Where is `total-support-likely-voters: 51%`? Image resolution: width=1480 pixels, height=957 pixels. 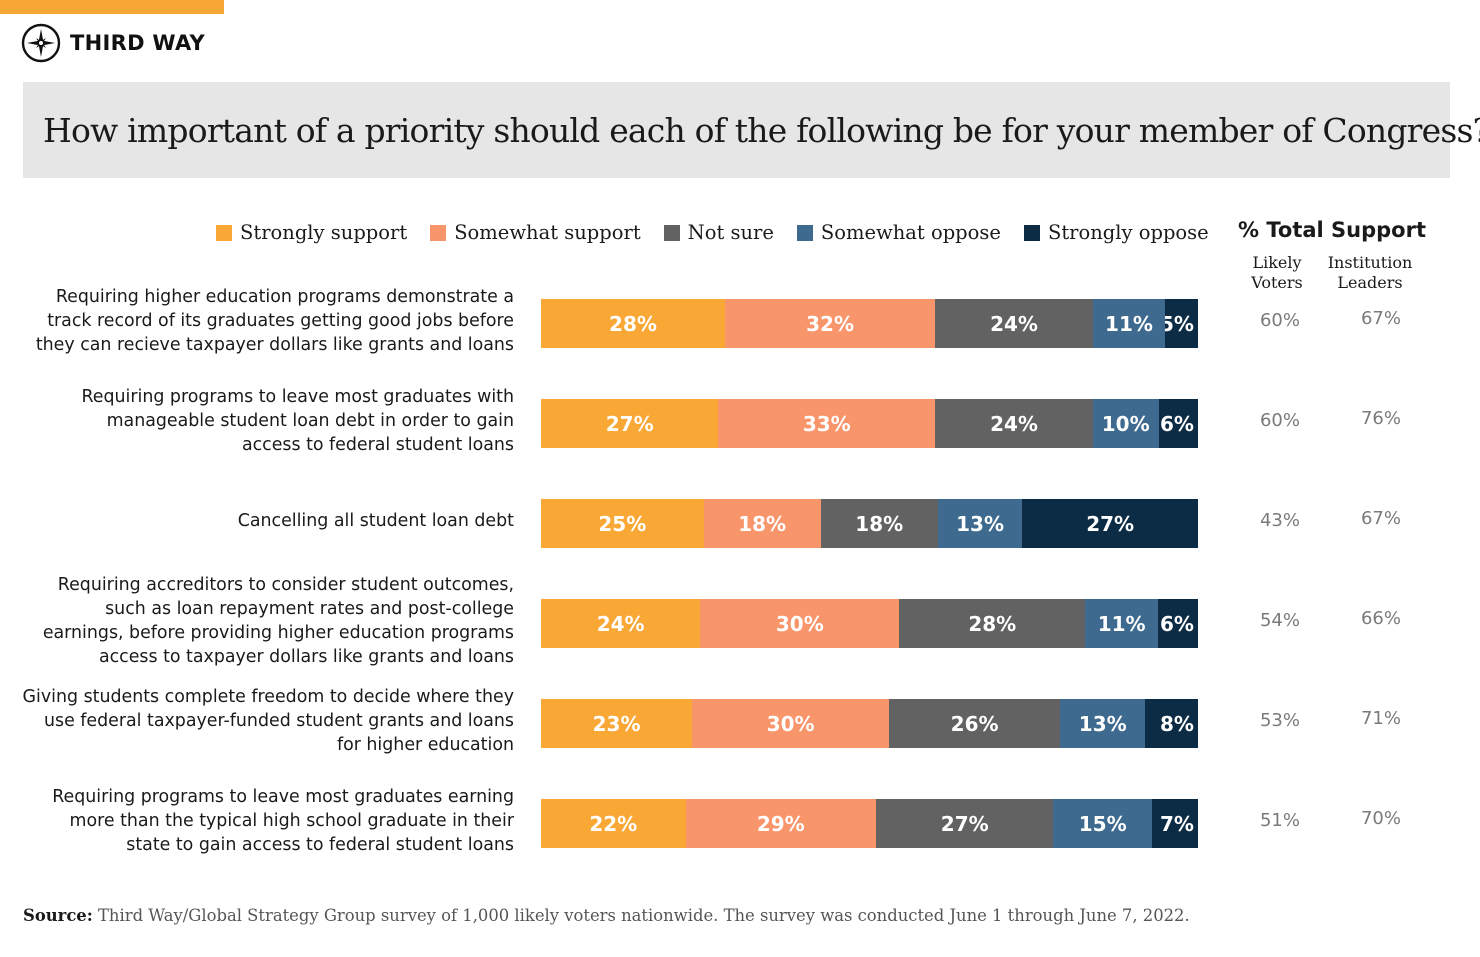
total-support-likely-voters: 51% is located at coordinates (1279, 820).